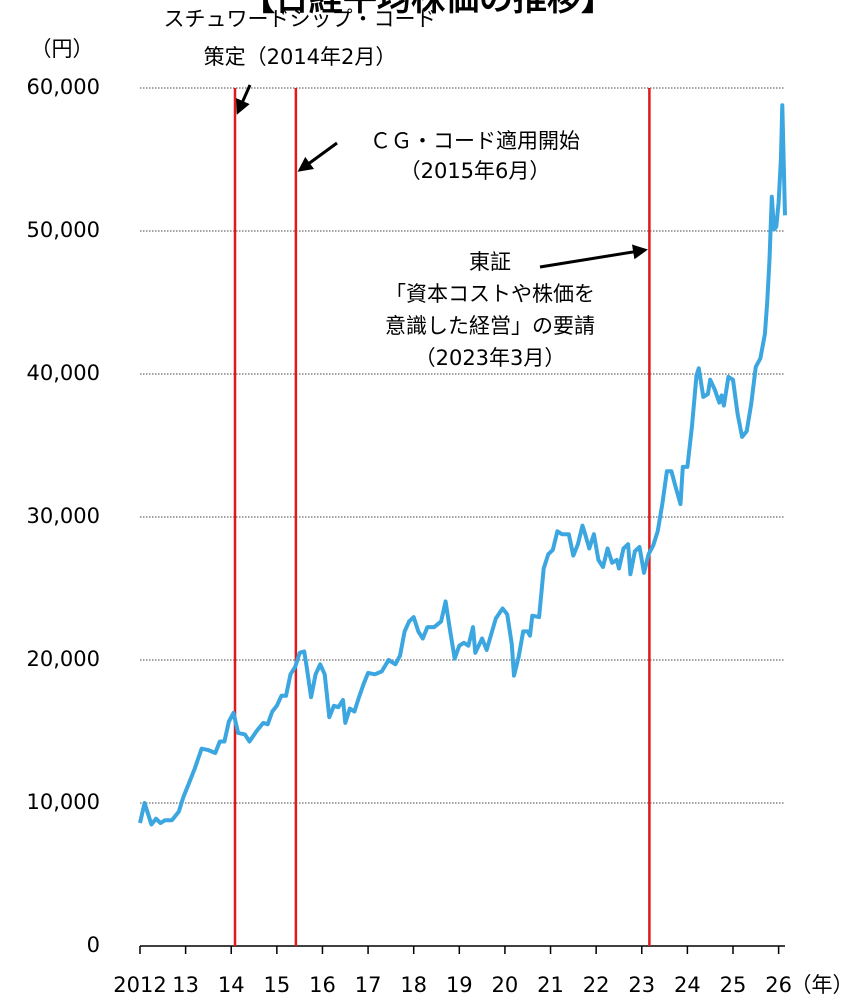 This screenshot has height=1001, width=856. I want to click on x-unit: （年）, so click(822, 985).